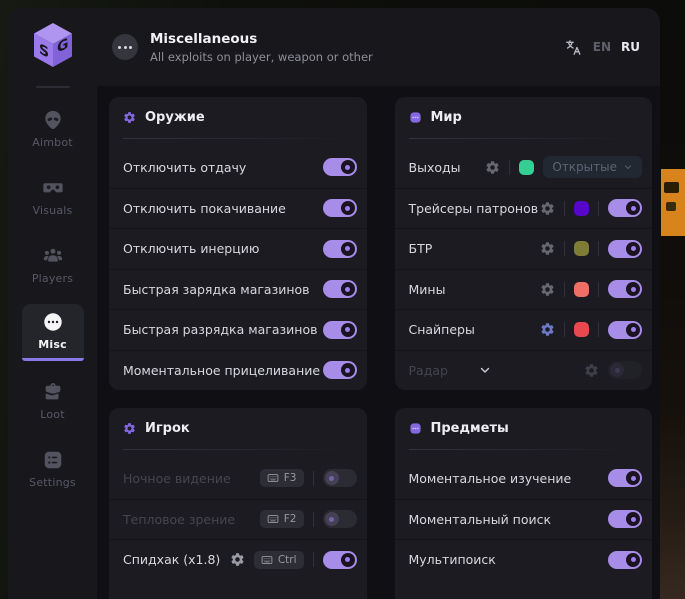  Describe the element at coordinates (287, 559) in the screenshot. I see `hotkey-label: Ctrl` at that location.